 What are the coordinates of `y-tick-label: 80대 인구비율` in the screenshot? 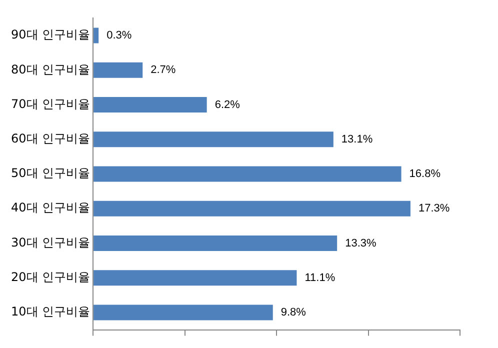 It's located at (50, 69).